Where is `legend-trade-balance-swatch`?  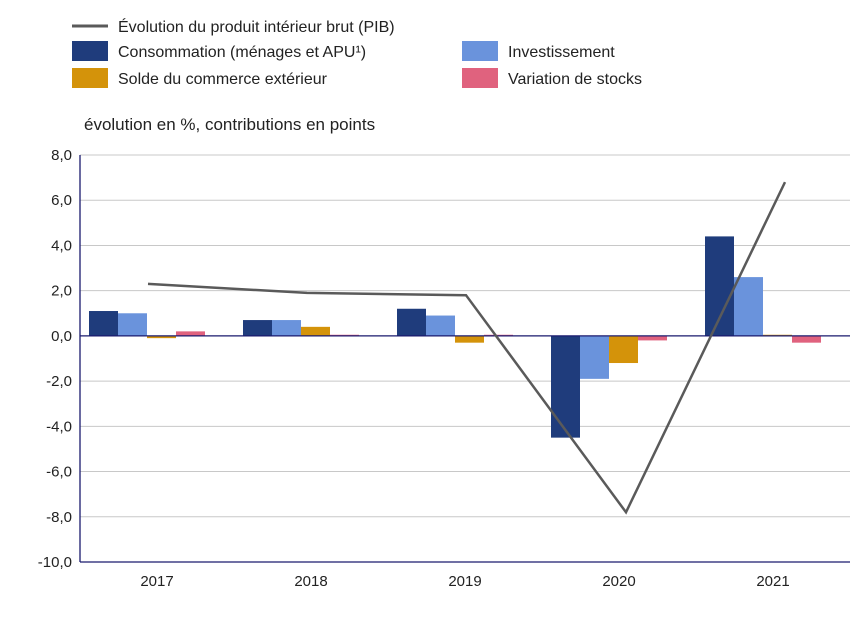
legend-trade-balance-swatch is located at coordinates (90, 78).